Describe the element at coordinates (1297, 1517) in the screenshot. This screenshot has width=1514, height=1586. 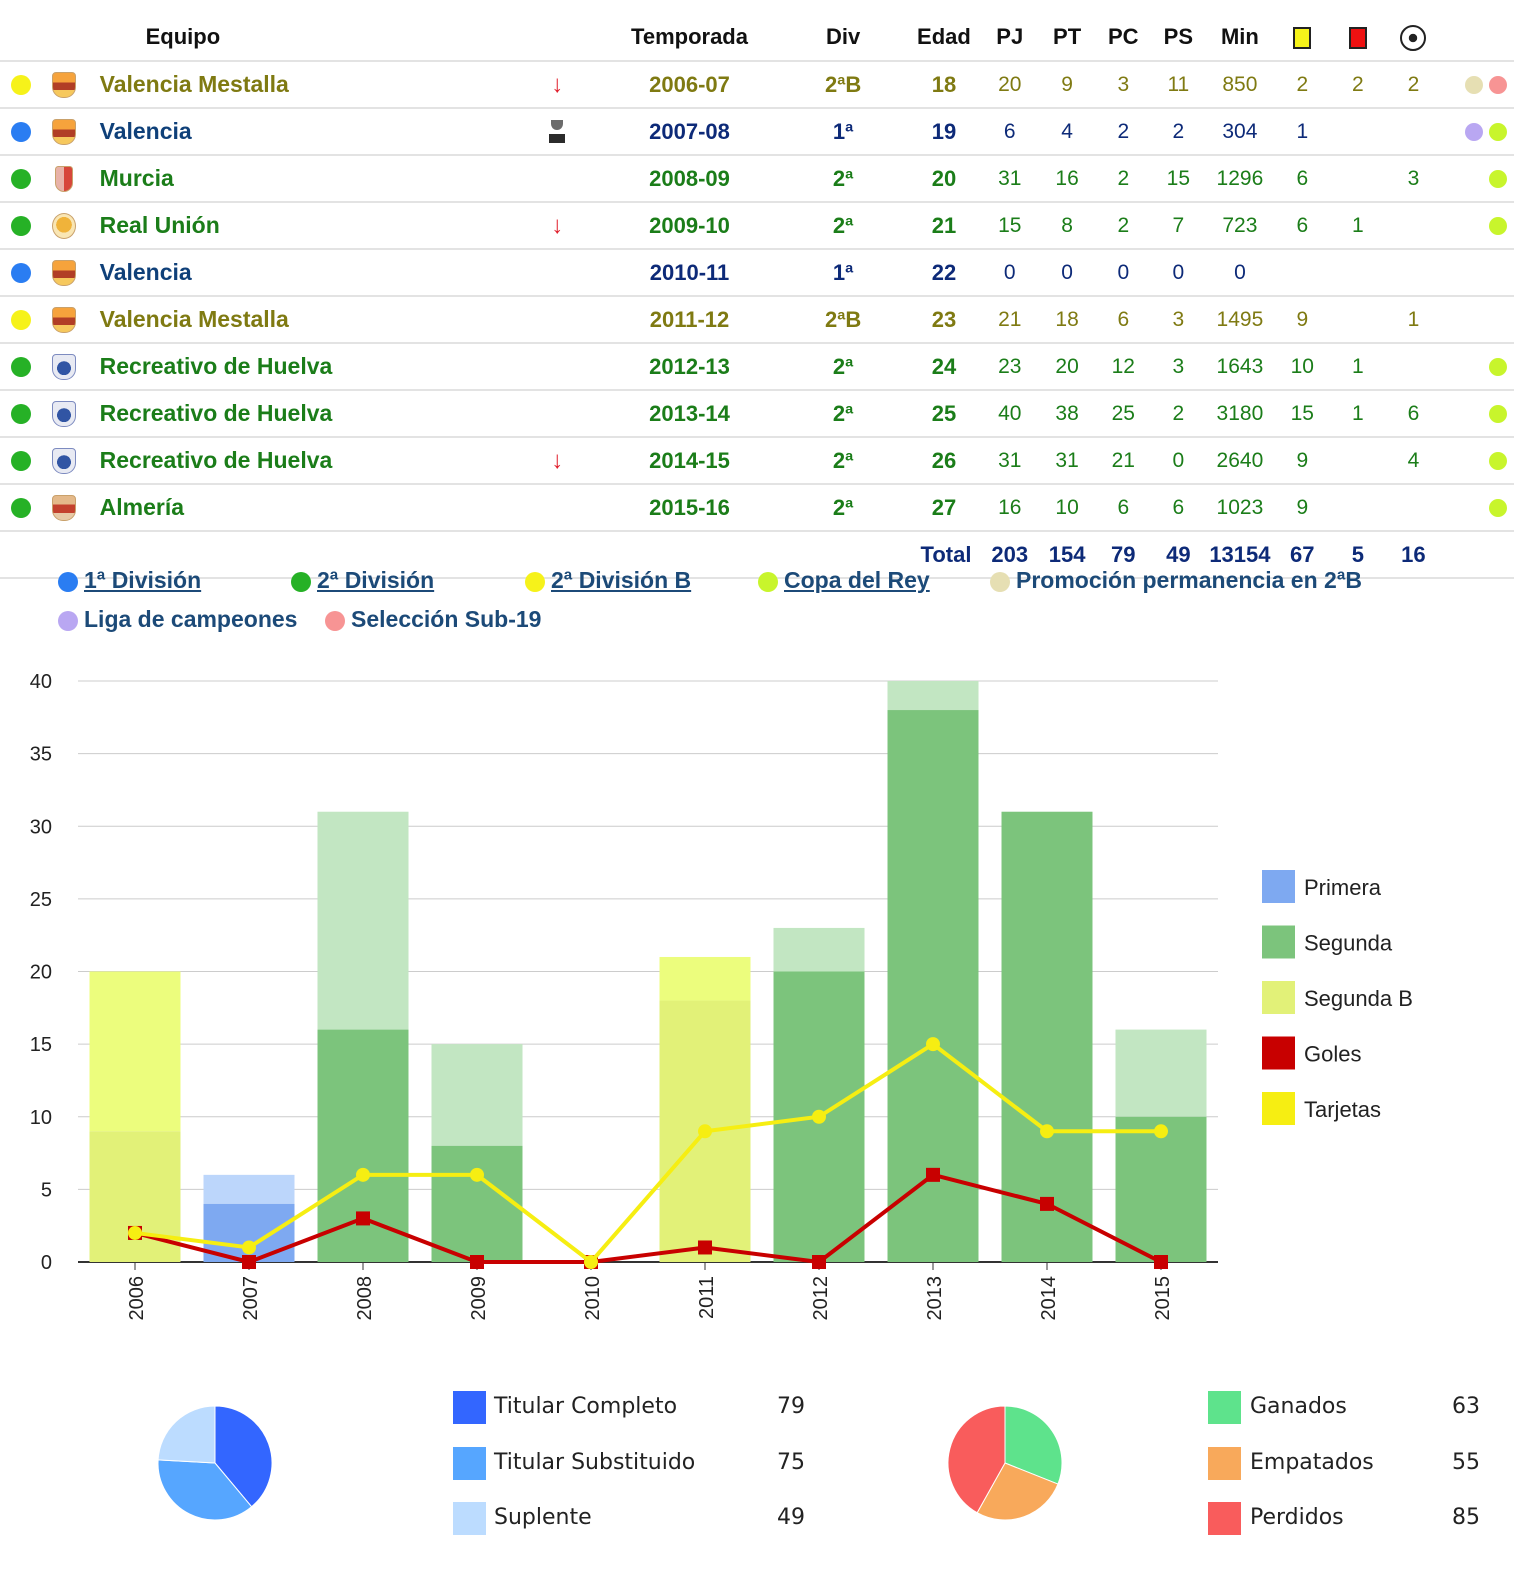
I see `pie-legend-label: Perdidos` at that location.